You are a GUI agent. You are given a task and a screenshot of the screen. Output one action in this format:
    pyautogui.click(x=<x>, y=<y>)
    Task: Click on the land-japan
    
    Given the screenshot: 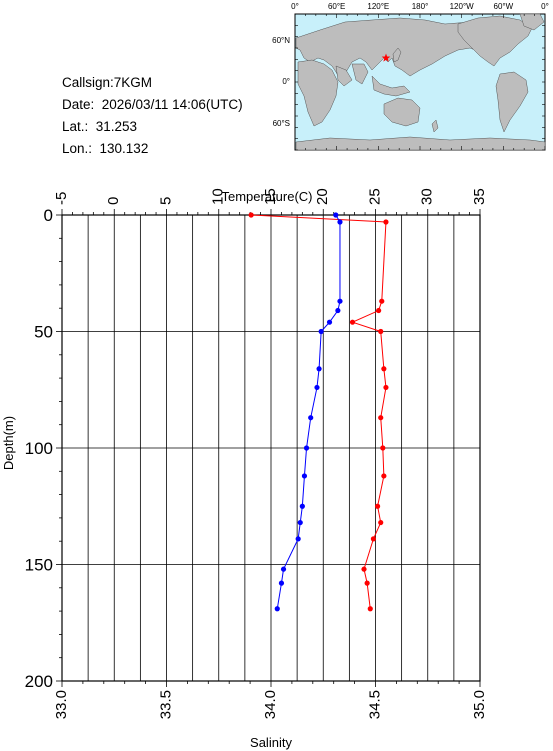 What is the action you would take?
    pyautogui.click(x=397, y=55)
    